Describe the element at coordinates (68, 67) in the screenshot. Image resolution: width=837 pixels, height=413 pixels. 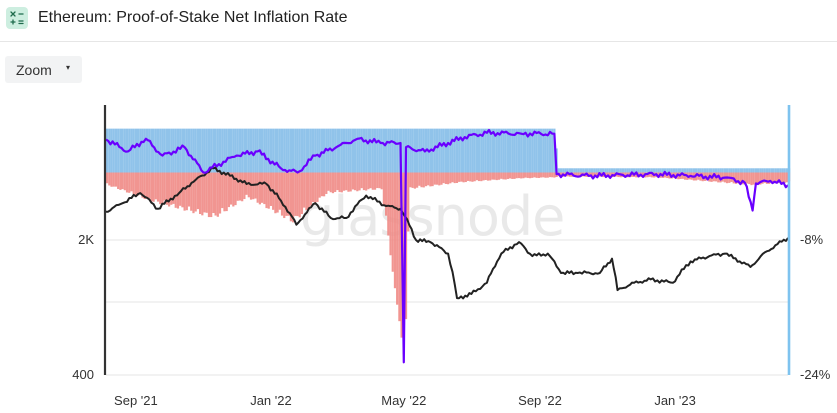
I see `chevron-down-icon: ▾` at that location.